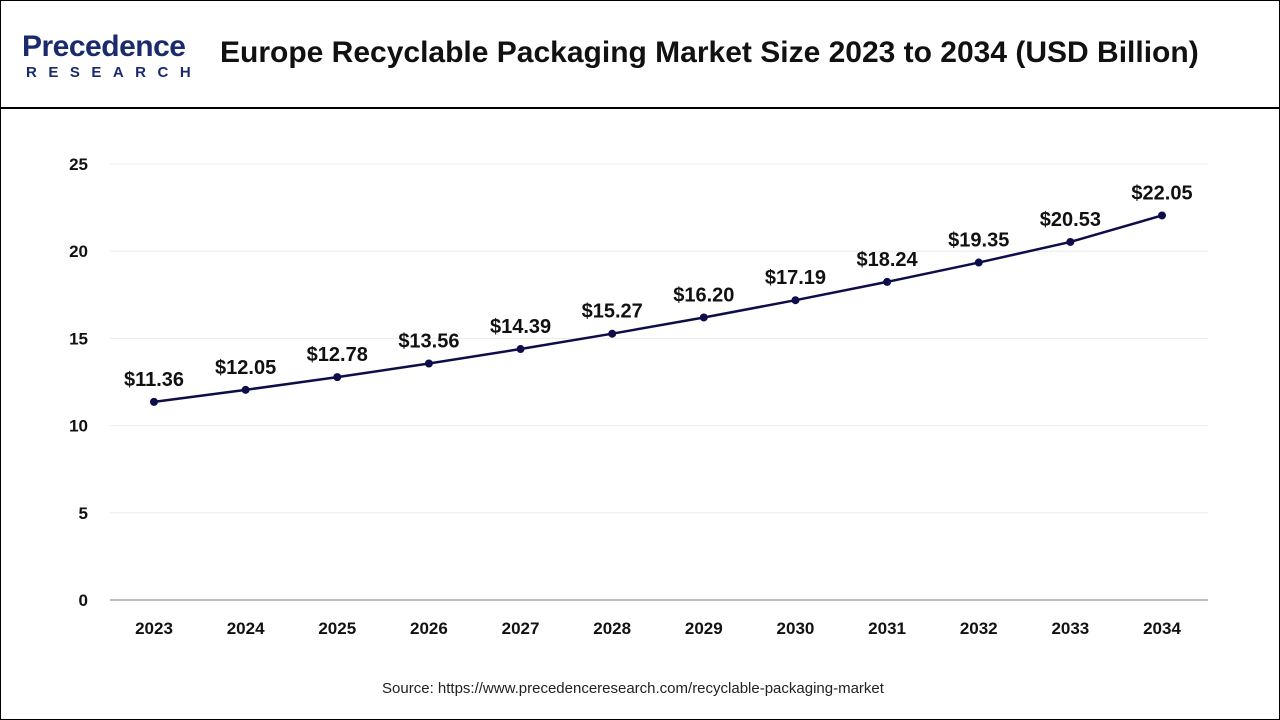 Image resolution: width=1280 pixels, height=720 pixels. What do you see at coordinates (78, 251) in the screenshot?
I see `y-tick-label: 20` at bounding box center [78, 251].